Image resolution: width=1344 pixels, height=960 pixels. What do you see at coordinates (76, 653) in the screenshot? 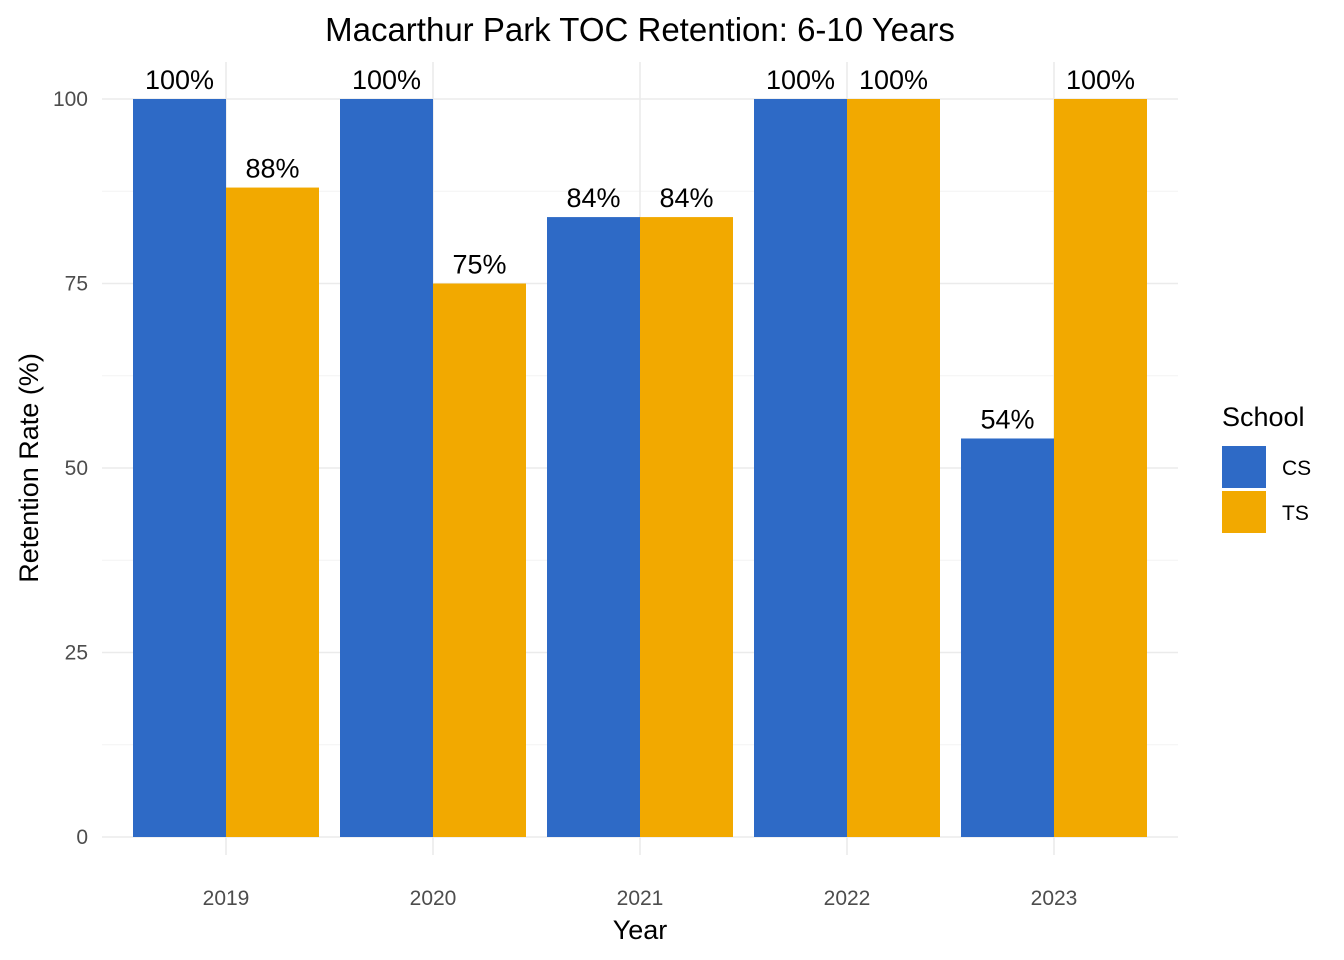
I see `y-tick-label: 25` at bounding box center [76, 653].